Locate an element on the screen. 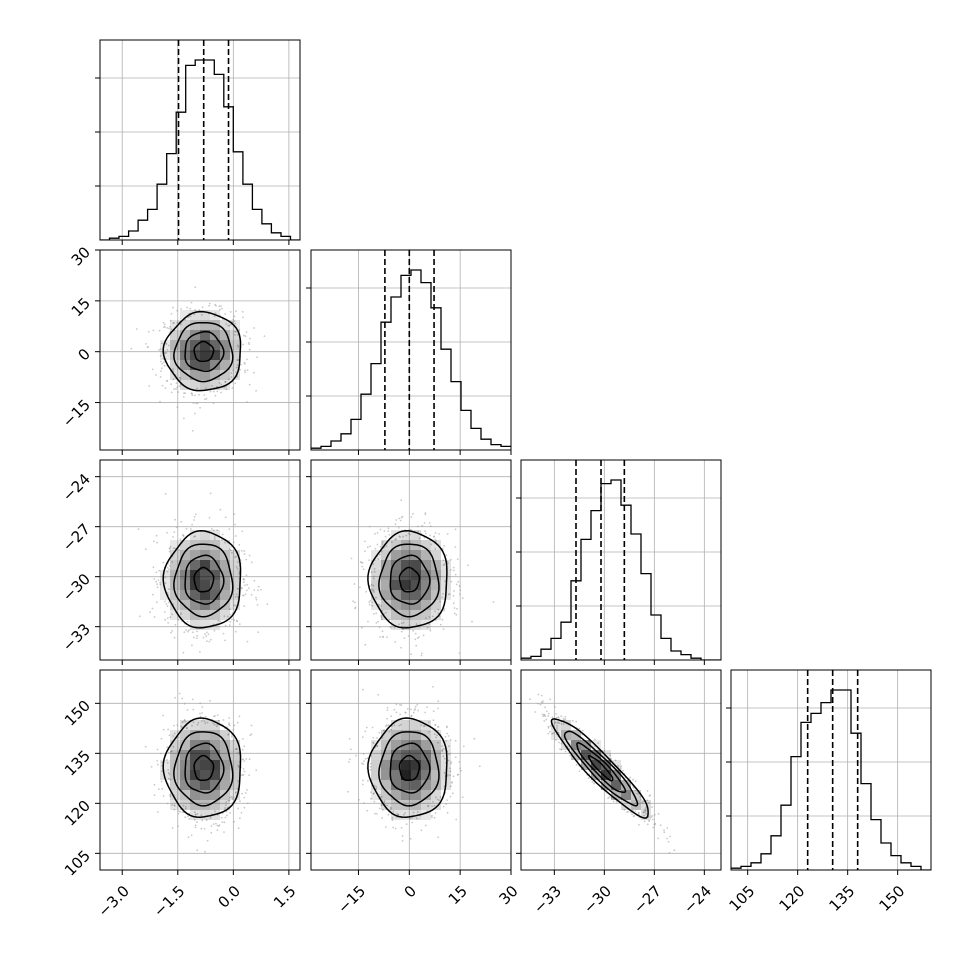 The height and width of the screenshot is (970, 970). contour-line is located at coordinates (204, 351).